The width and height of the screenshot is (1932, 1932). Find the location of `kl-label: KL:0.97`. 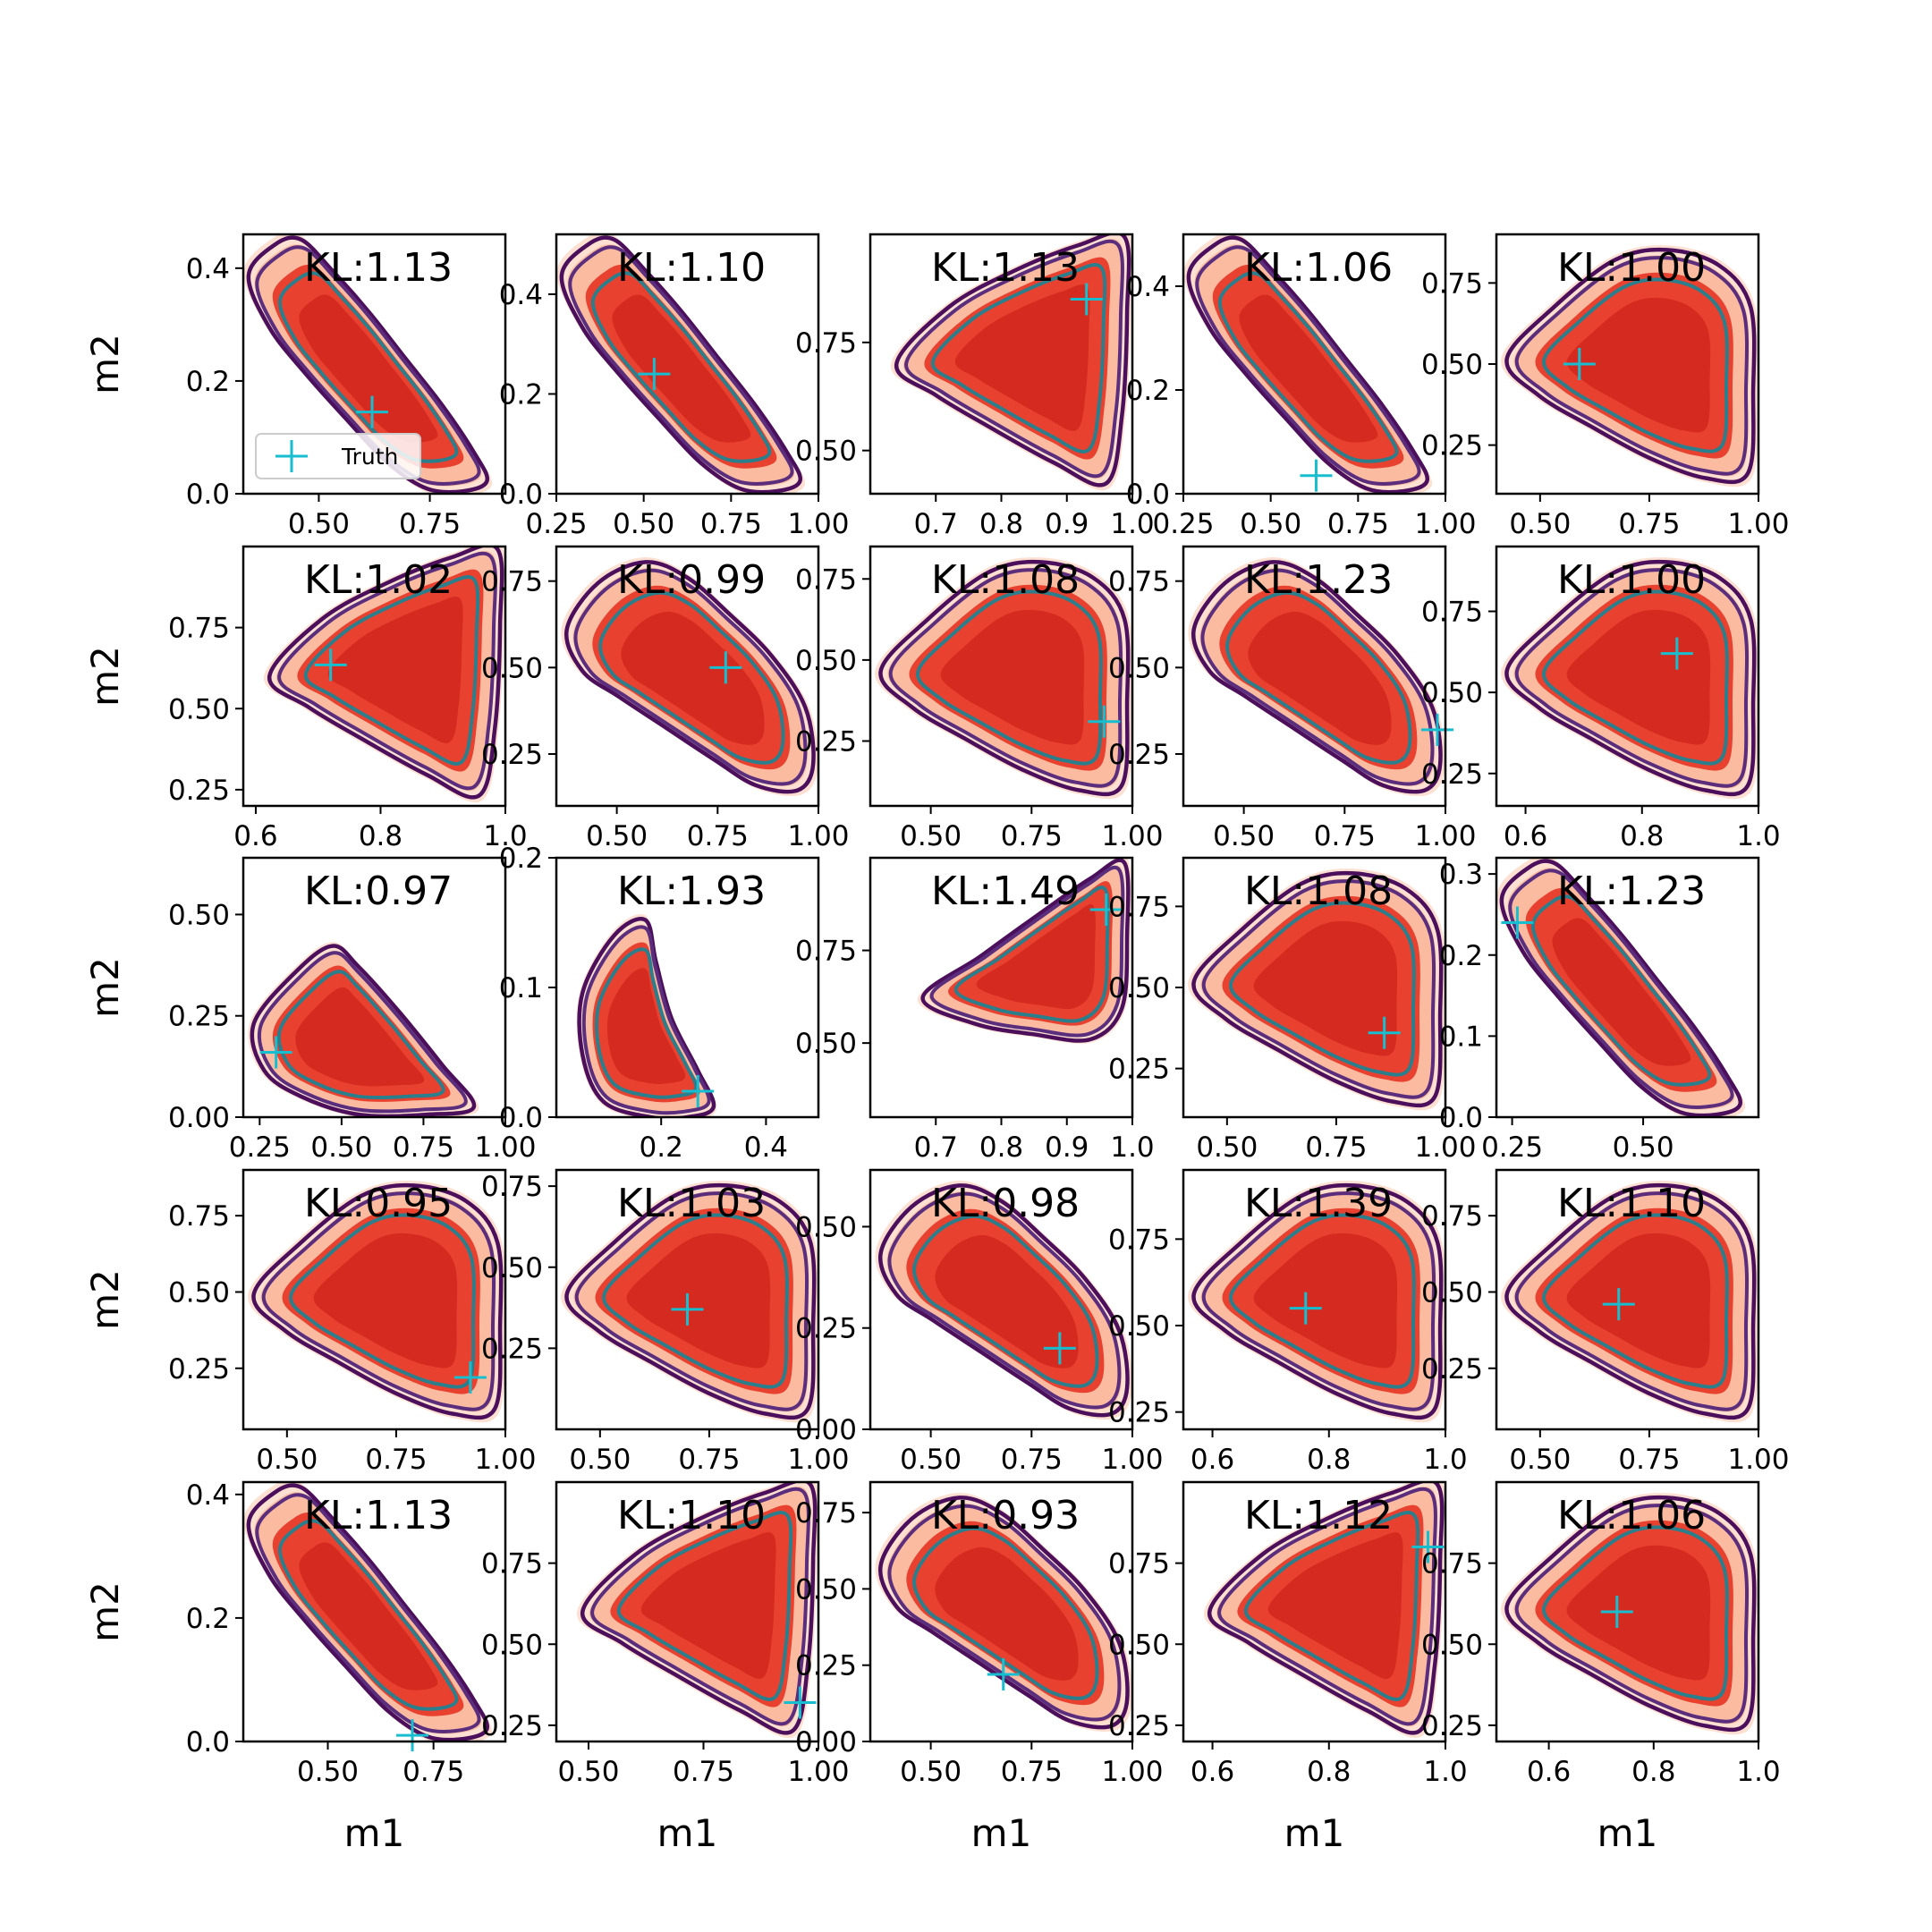

kl-label: KL:0.97 is located at coordinates (378, 891).